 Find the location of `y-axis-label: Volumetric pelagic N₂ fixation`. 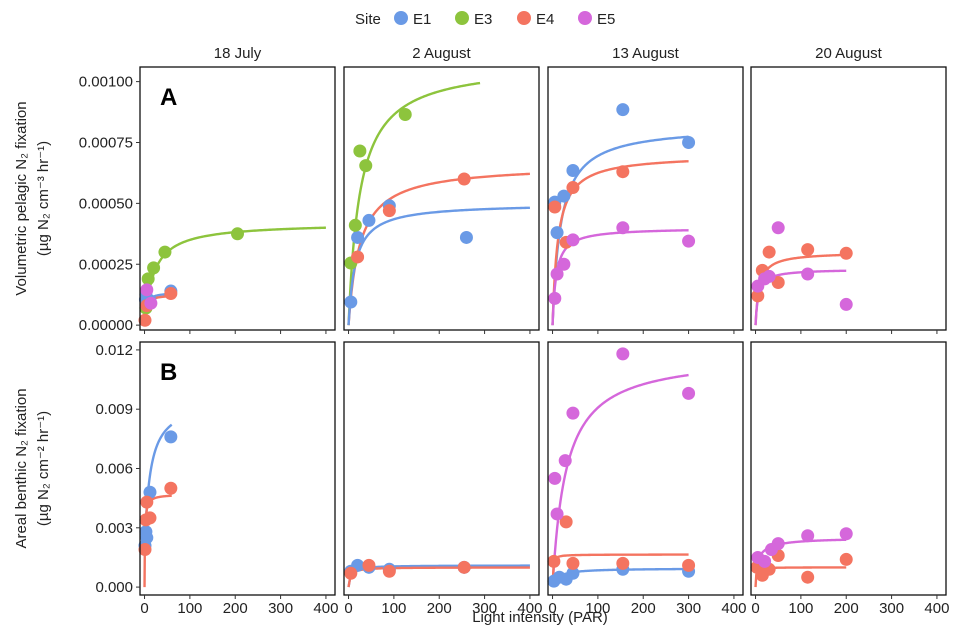

y-axis-label: Volumetric pelagic N₂ fixation is located at coordinates (21, 198).